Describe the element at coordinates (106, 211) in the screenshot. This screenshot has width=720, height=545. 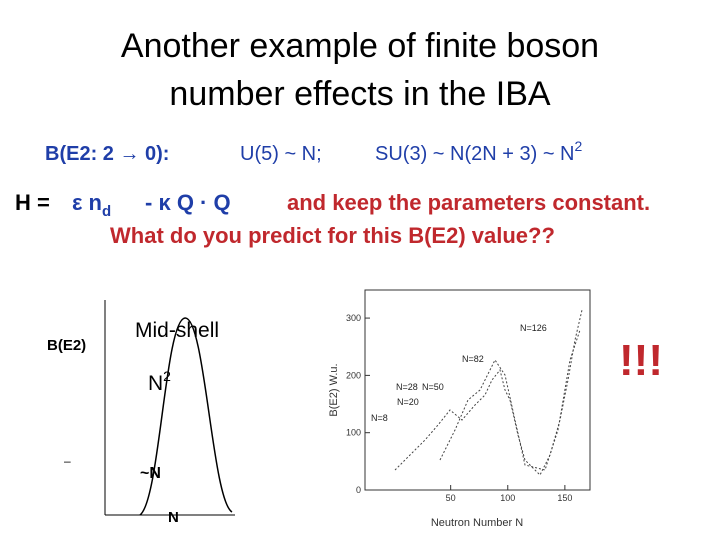
I see `sub: d` at that location.